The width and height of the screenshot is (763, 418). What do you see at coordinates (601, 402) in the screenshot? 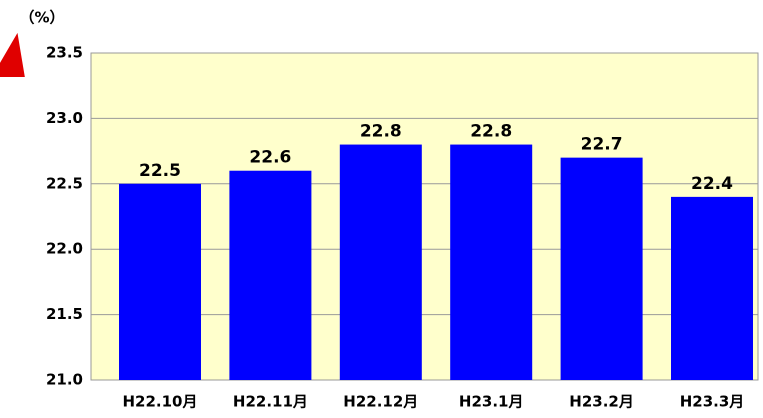
I see `x-tick-label: H23.2月` at bounding box center [601, 402].